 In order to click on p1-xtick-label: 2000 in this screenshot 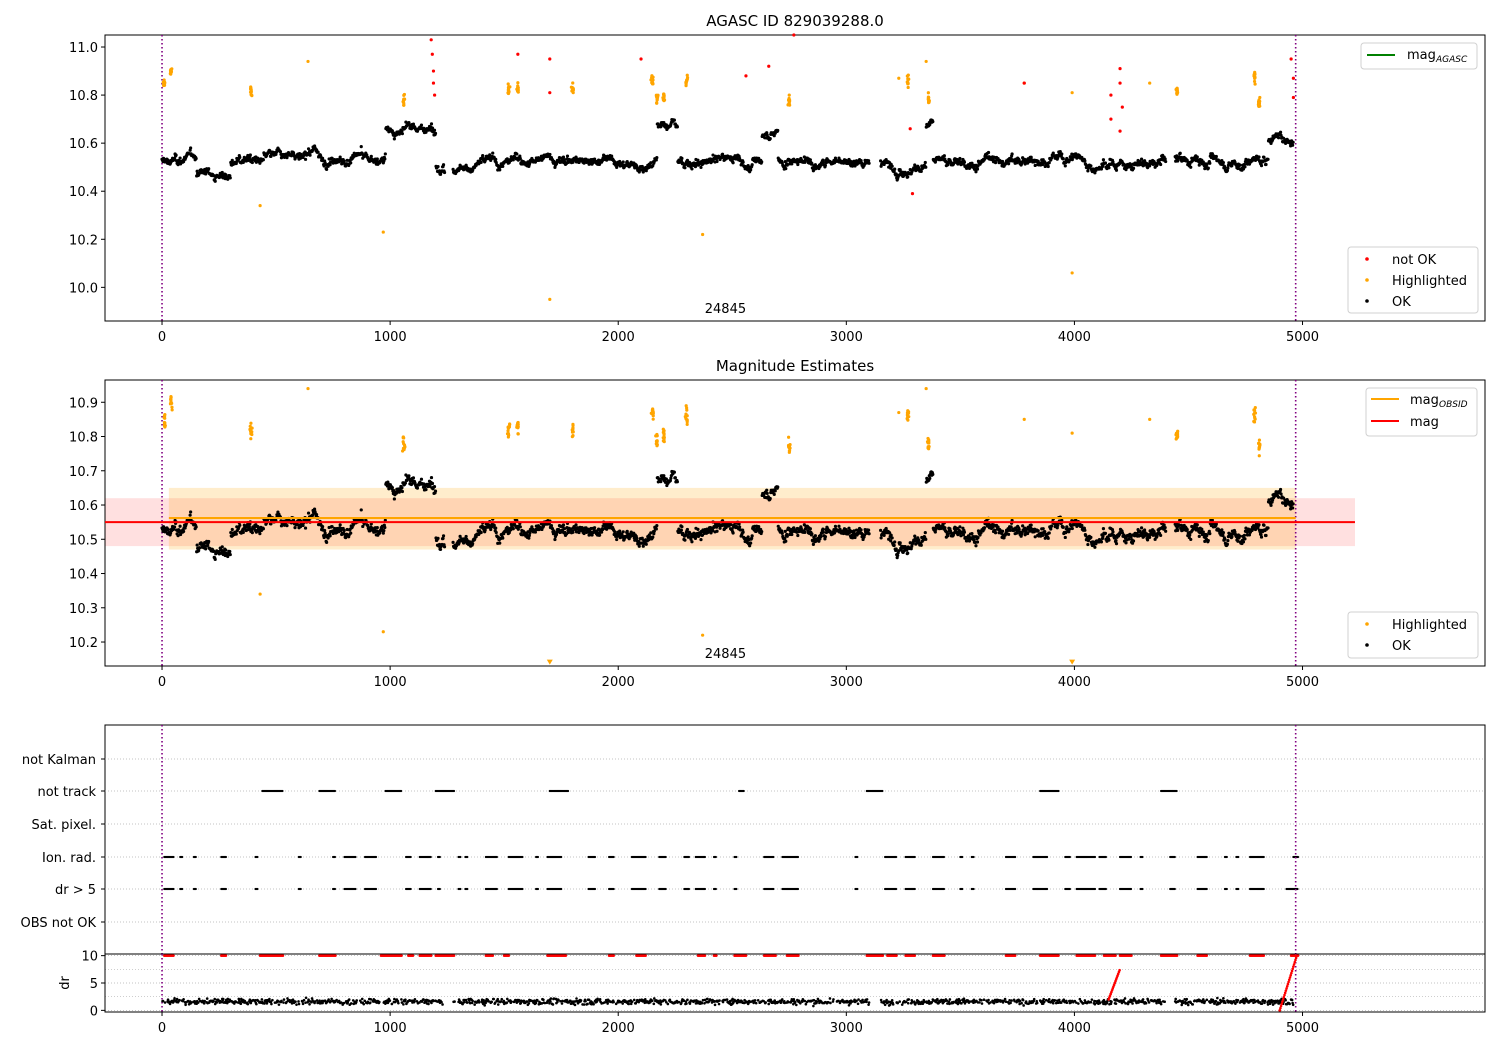, I will do `click(618, 337)`.